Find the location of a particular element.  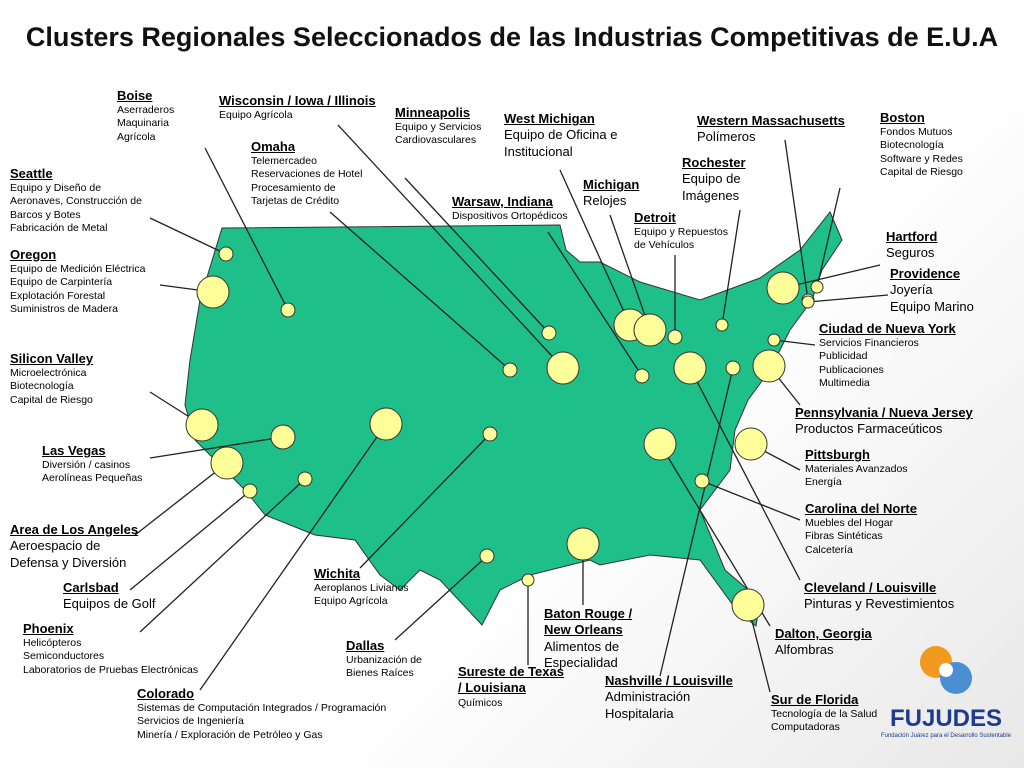

cluster-item: Diversión / casinos is located at coordinates (86, 465).